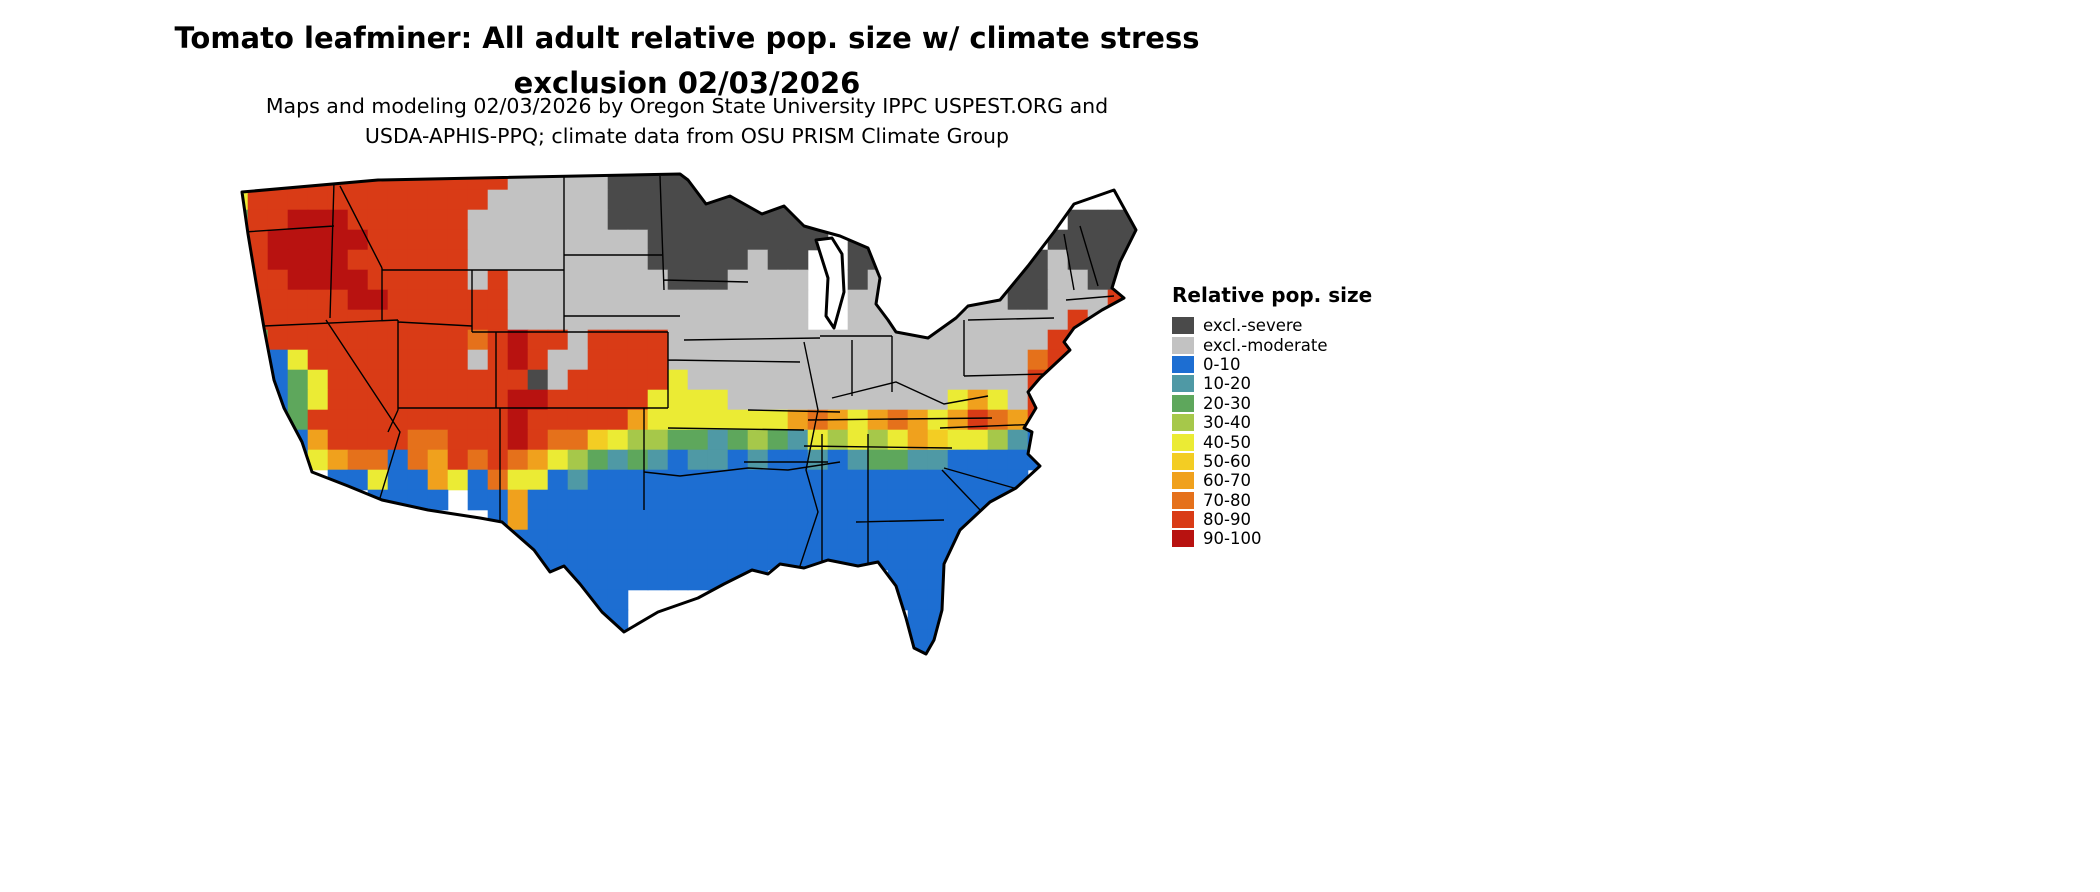 Image resolution: width=2100 pixels, height=892 pixels. Describe the element at coordinates (1272, 538) in the screenshot. I see `legend-item-90-100: 90-100` at that location.